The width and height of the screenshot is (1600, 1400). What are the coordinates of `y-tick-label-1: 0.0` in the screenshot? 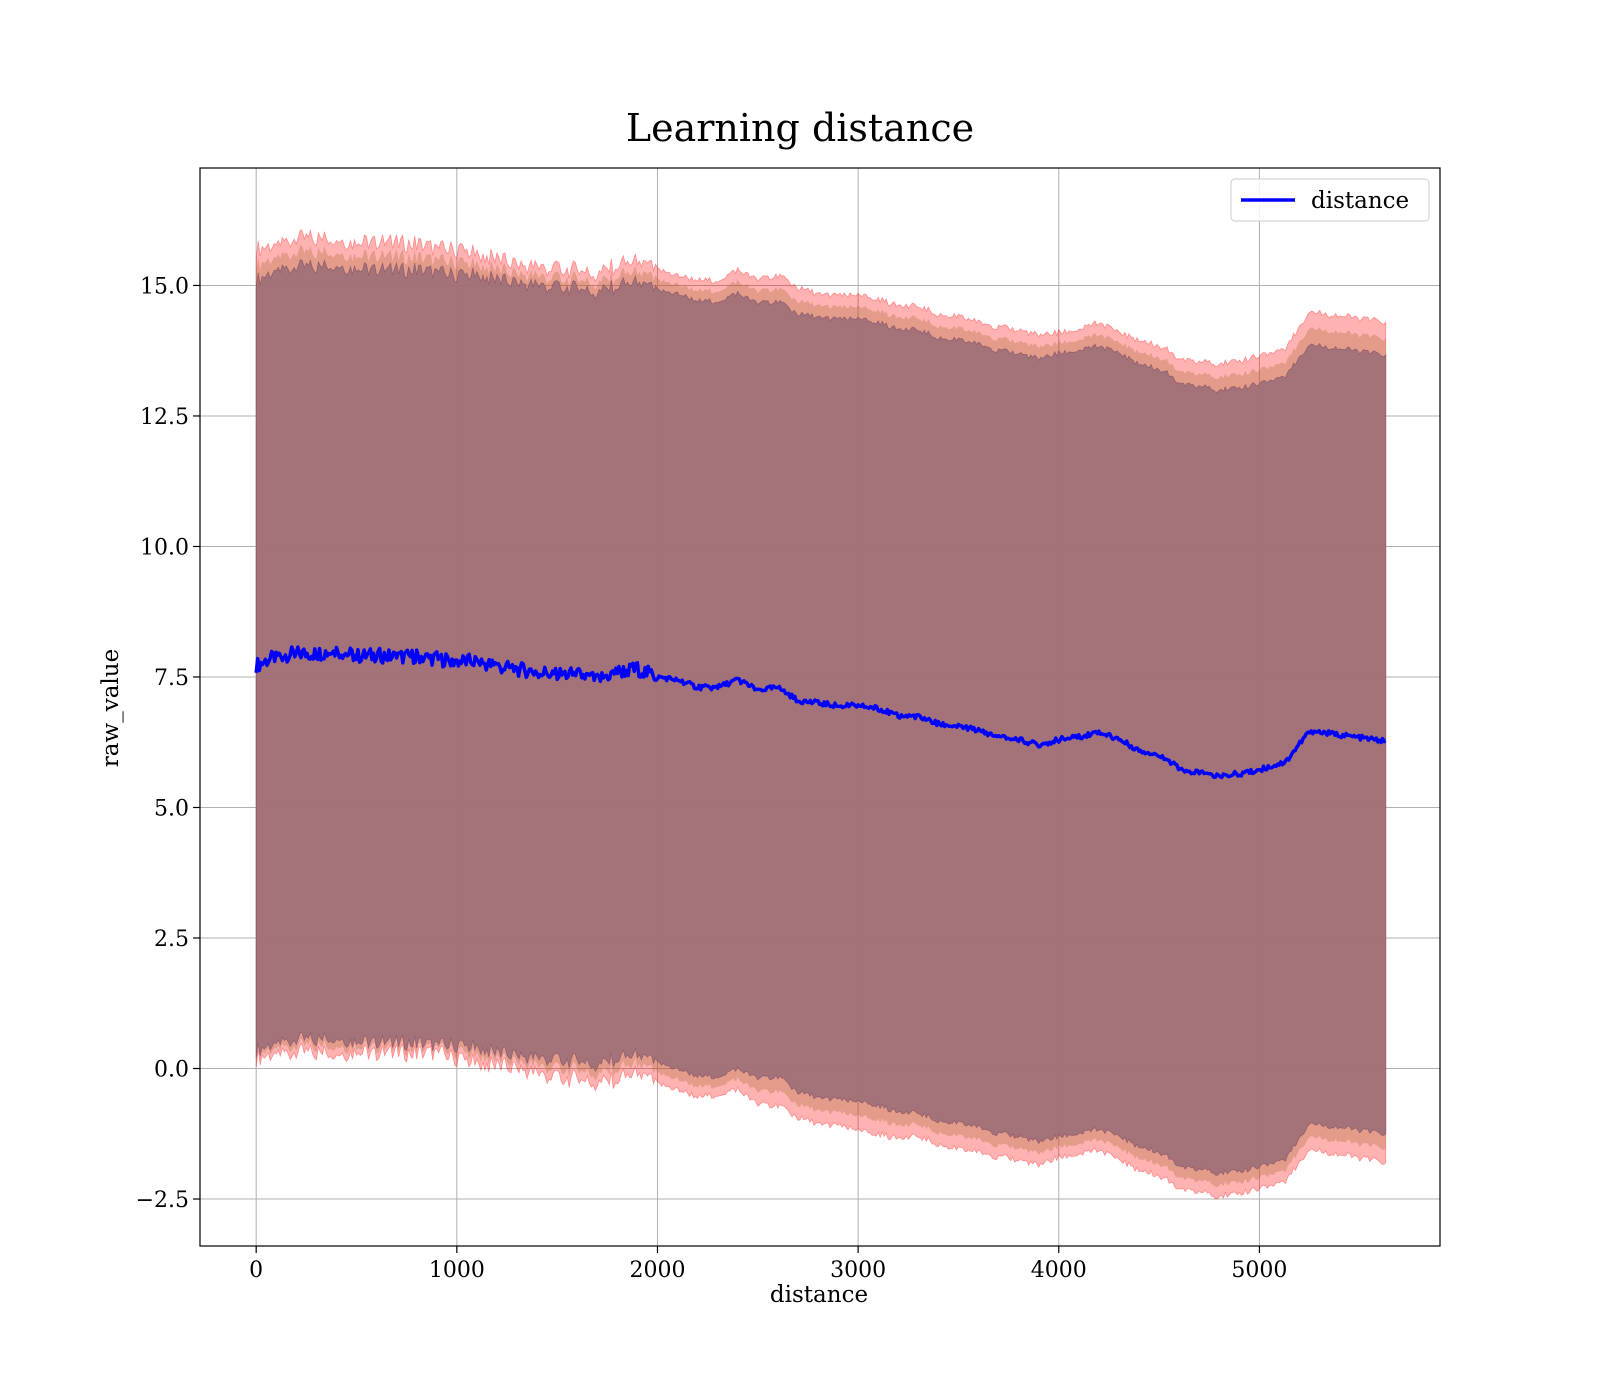 It's located at (171, 1070).